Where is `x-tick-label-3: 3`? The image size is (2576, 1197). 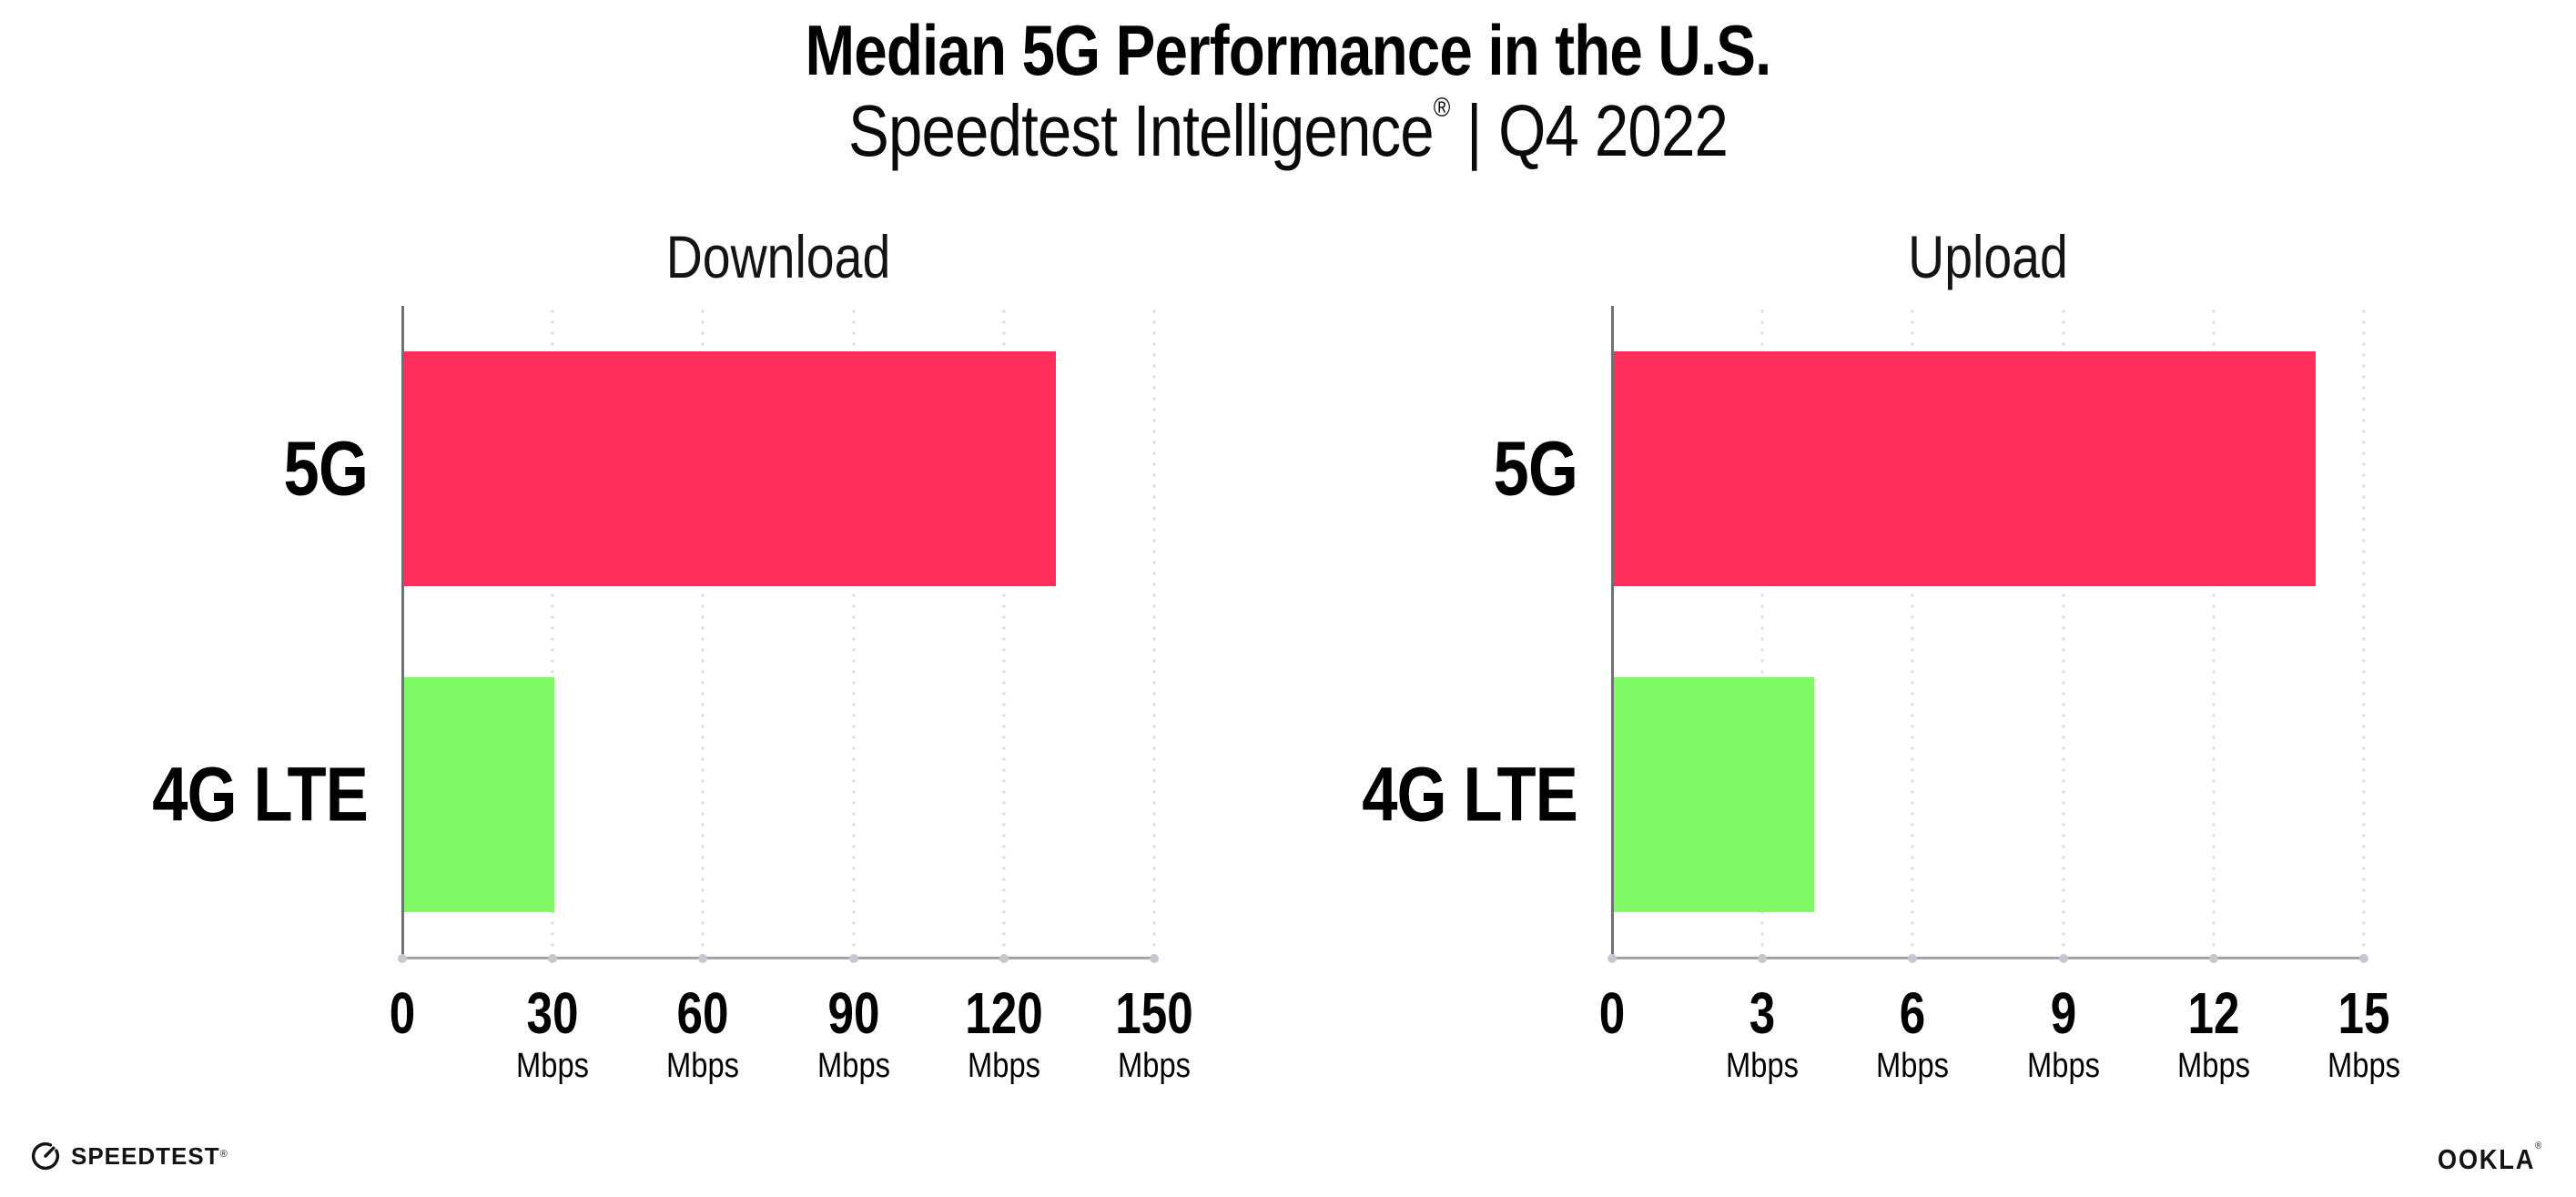
x-tick-label-3: 3 is located at coordinates (1762, 1013).